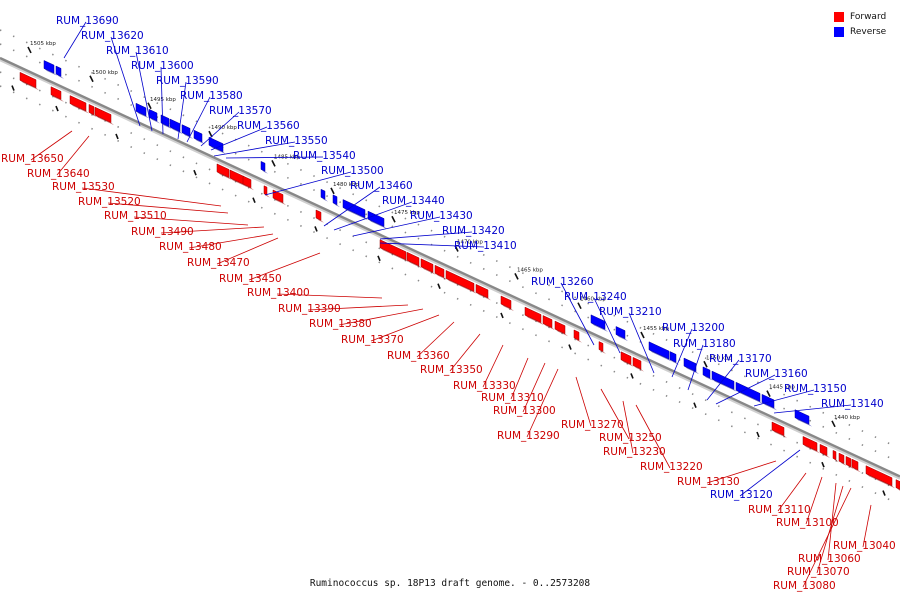 The image size is (900, 600). I want to click on reverse-gene-label: RUM_13600, so click(162, 66).